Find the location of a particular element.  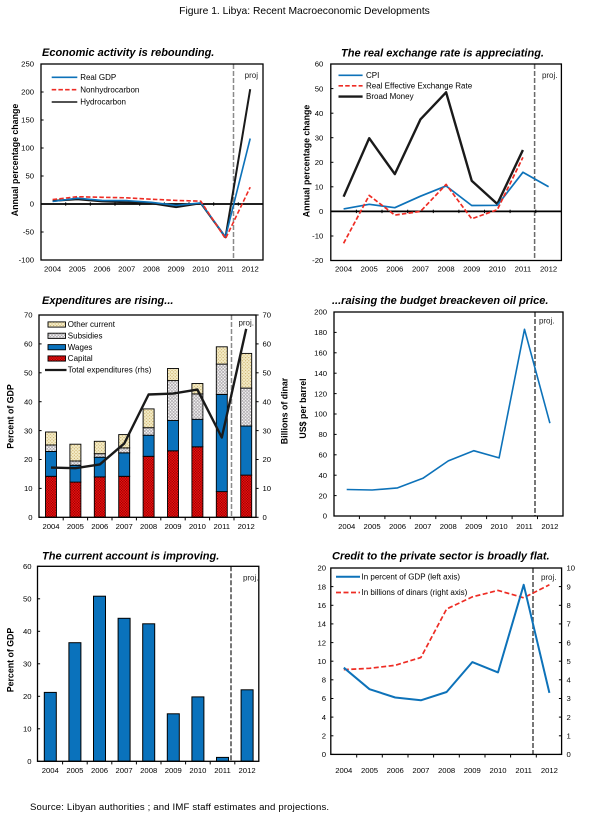

svg-text: 1 is located at coordinates (569, 736).